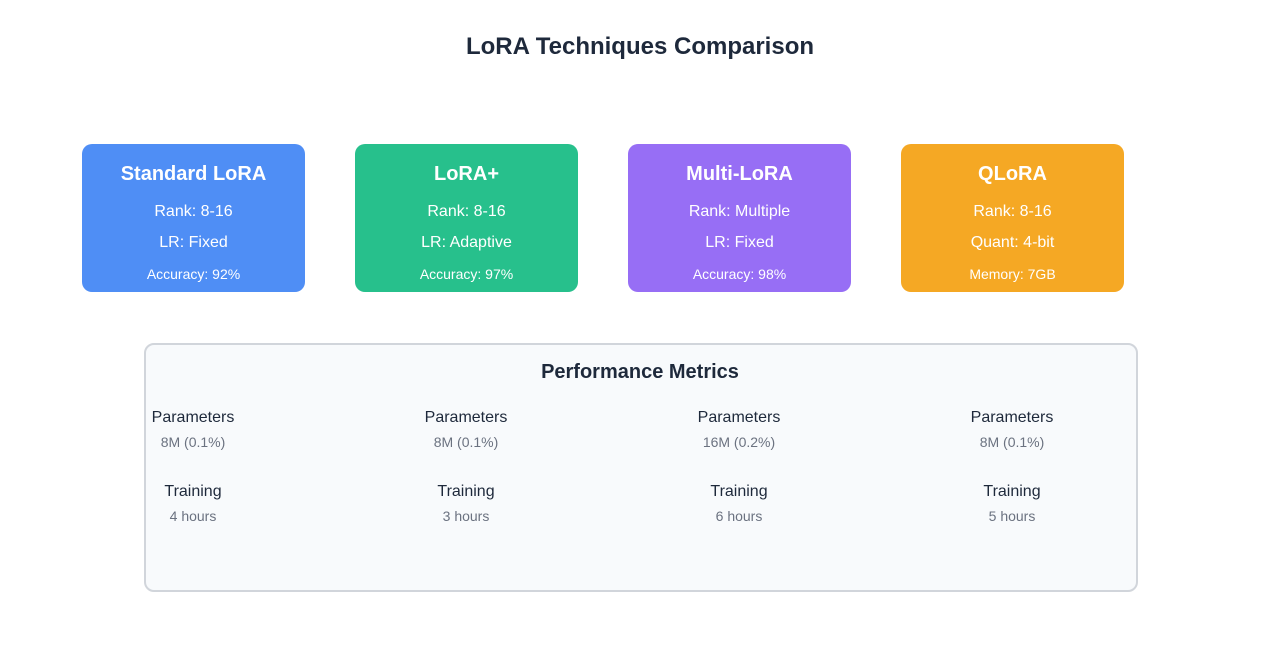  Describe the element at coordinates (193, 174) in the screenshot. I see `card-title: Standard LoRA` at that location.